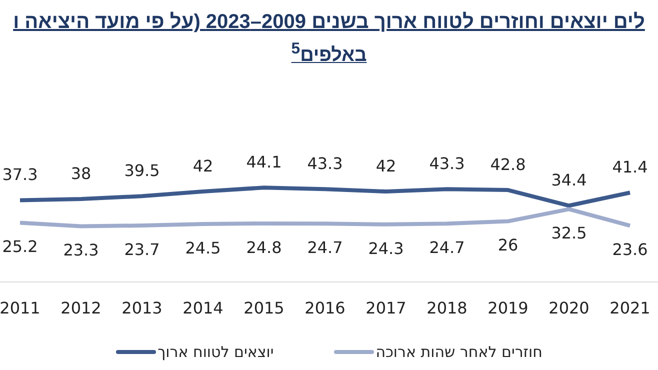  What do you see at coordinates (142, 170) in the screenshot?
I see `data-label: 39.5` at bounding box center [142, 170].